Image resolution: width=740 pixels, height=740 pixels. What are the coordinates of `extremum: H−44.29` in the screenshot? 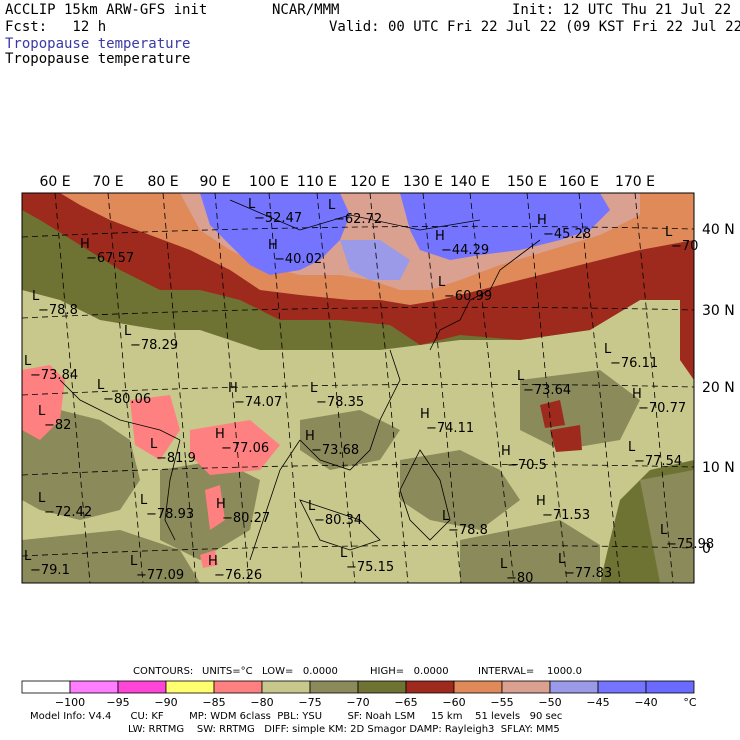 It's located at (462, 243).